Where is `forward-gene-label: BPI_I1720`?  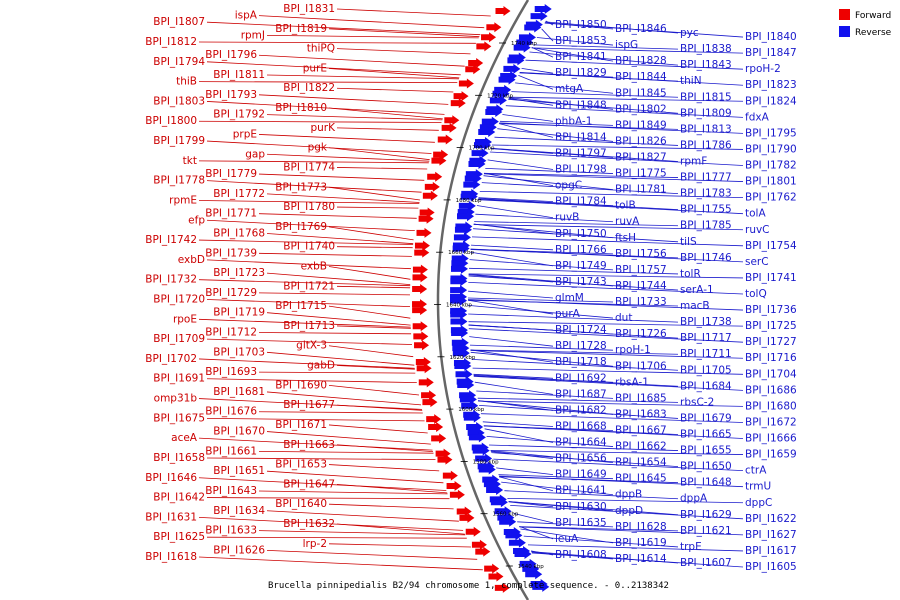 forward-gene-label: BPI_I1720 is located at coordinates (179, 300).